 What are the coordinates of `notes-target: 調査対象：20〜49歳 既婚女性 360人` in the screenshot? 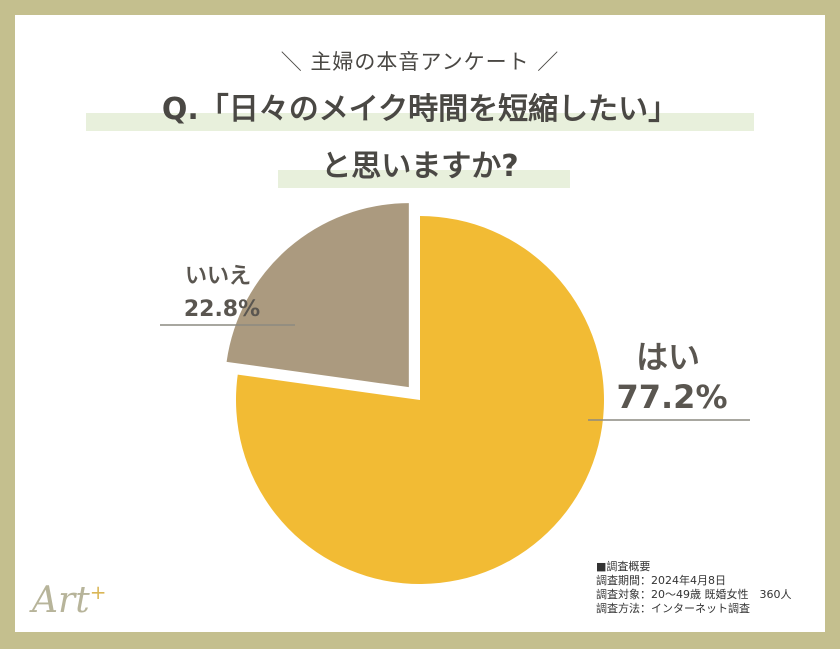 It's located at (694, 594).